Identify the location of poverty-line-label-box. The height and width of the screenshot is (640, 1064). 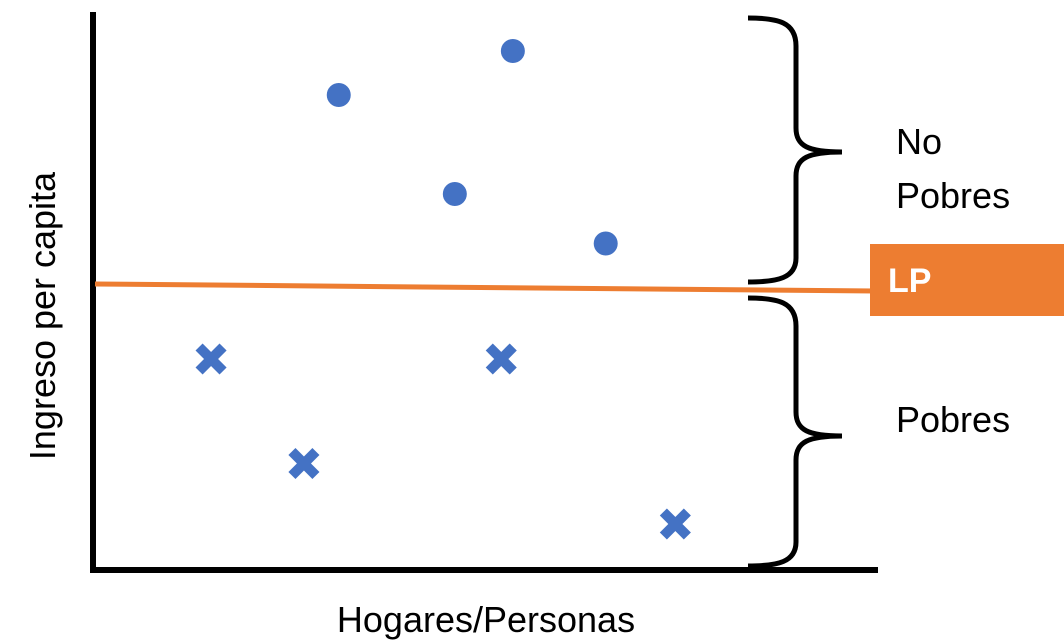
(967, 280).